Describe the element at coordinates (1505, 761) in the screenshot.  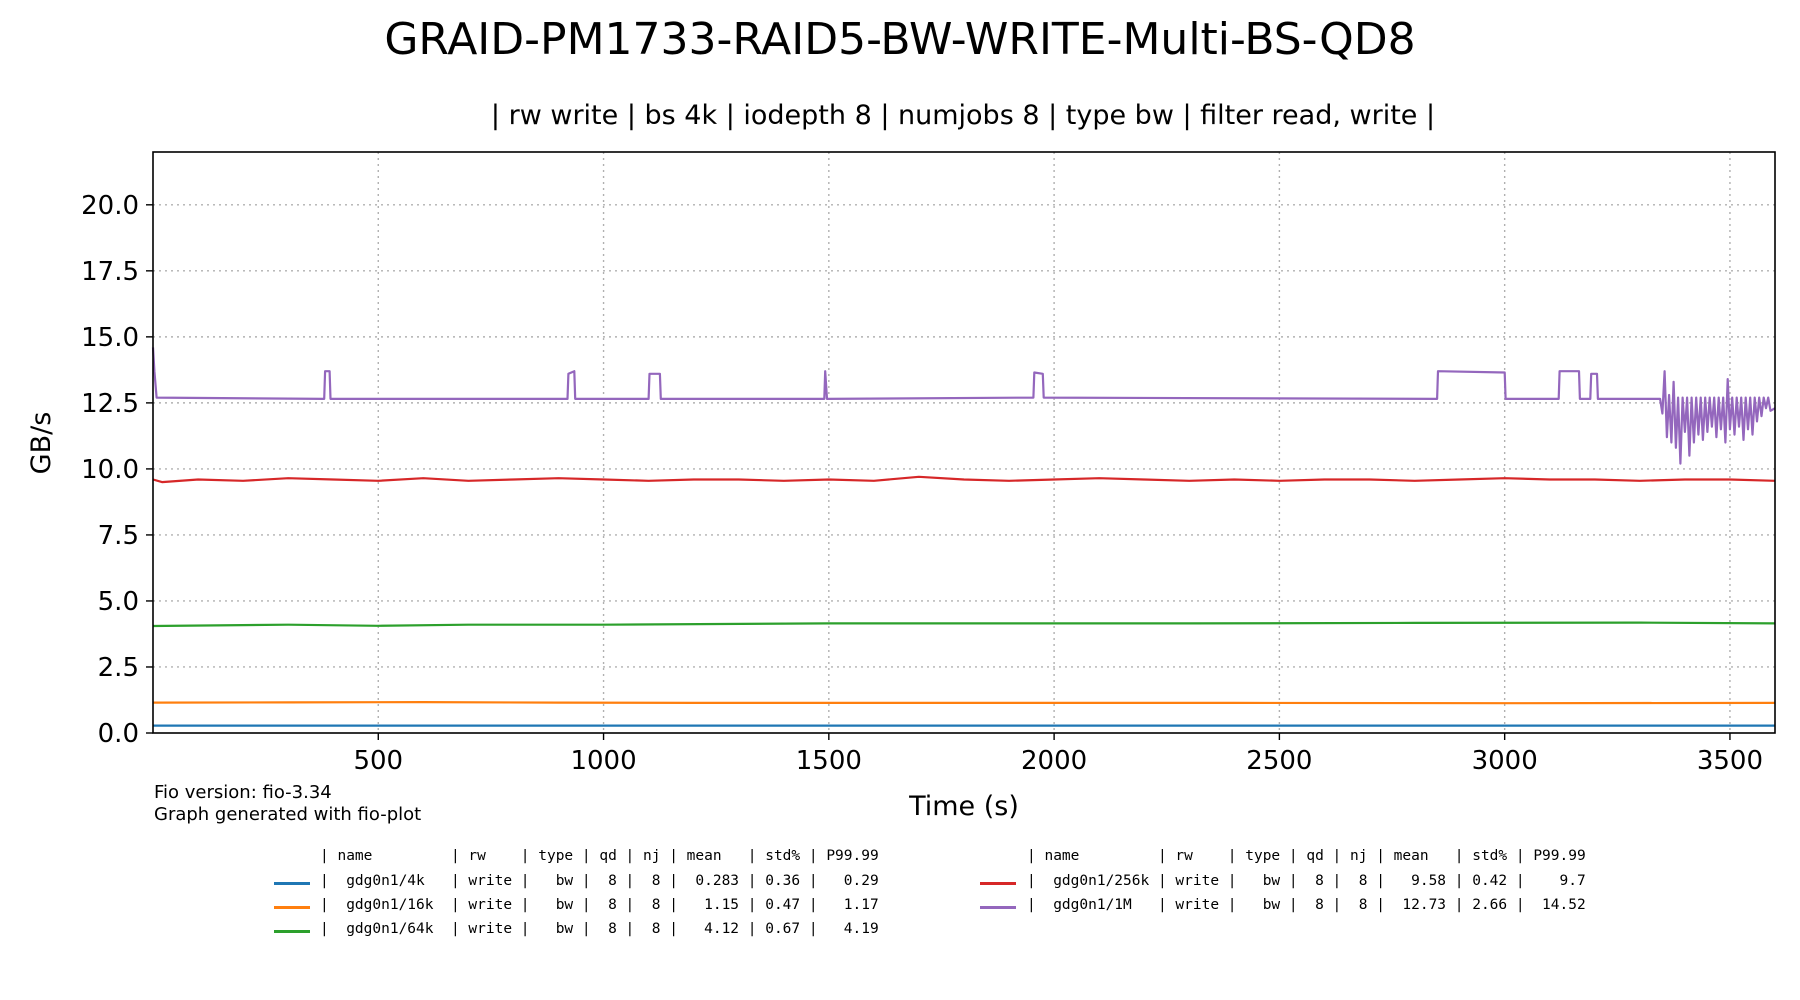
I see `x-tick-label: 3000` at that location.